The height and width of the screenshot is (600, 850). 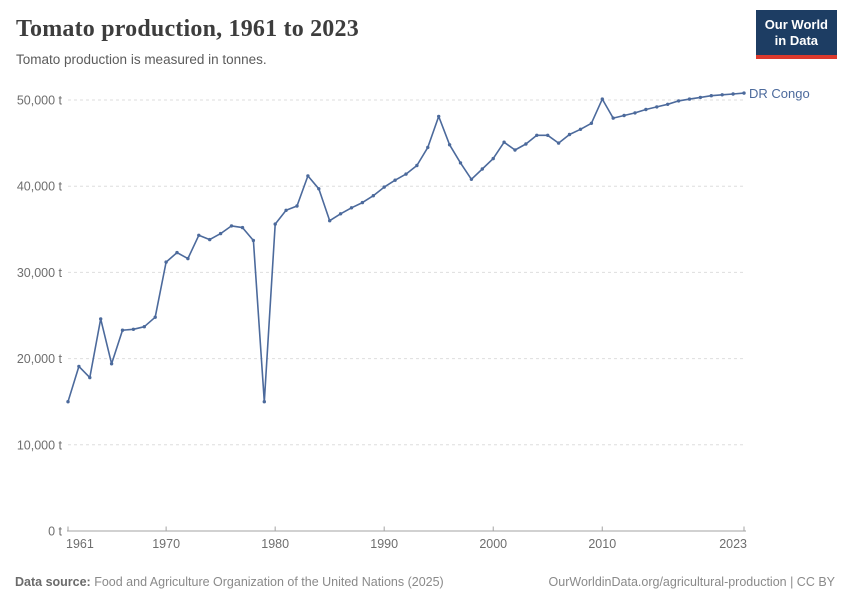 What do you see at coordinates (187, 29) in the screenshot?
I see `chart-title: Tomato production, 1961 to 2023` at bounding box center [187, 29].